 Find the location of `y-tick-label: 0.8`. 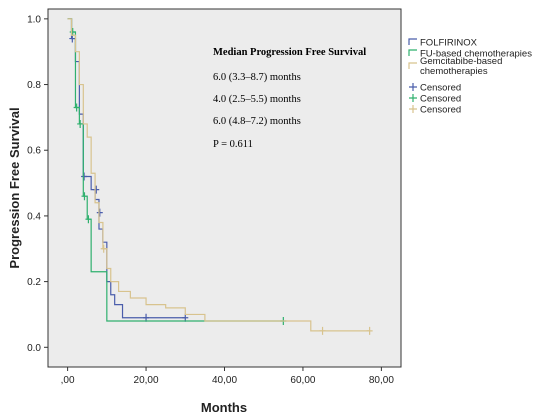

y-tick-label: 0.8 is located at coordinates (34, 85).